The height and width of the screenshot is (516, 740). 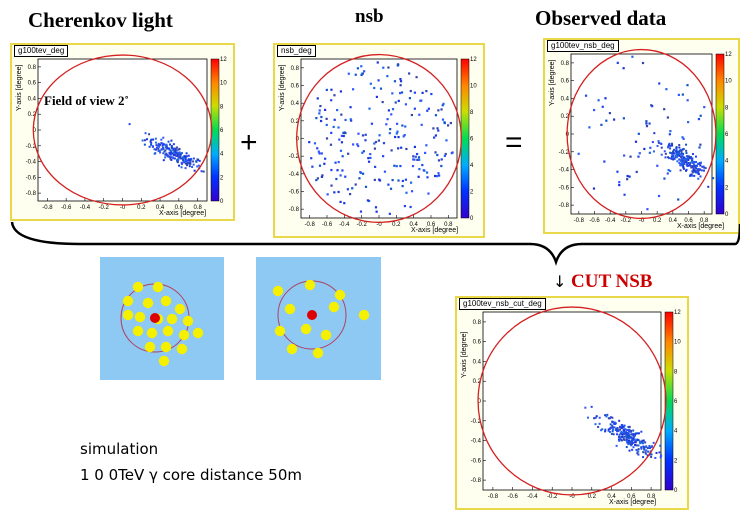 I want to click on x-tick-label: -0.2, so click(x=552, y=497).